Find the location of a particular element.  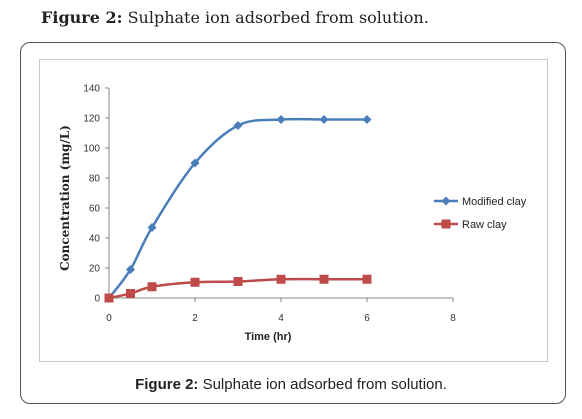

x-tick-label: 4 is located at coordinates (281, 318).